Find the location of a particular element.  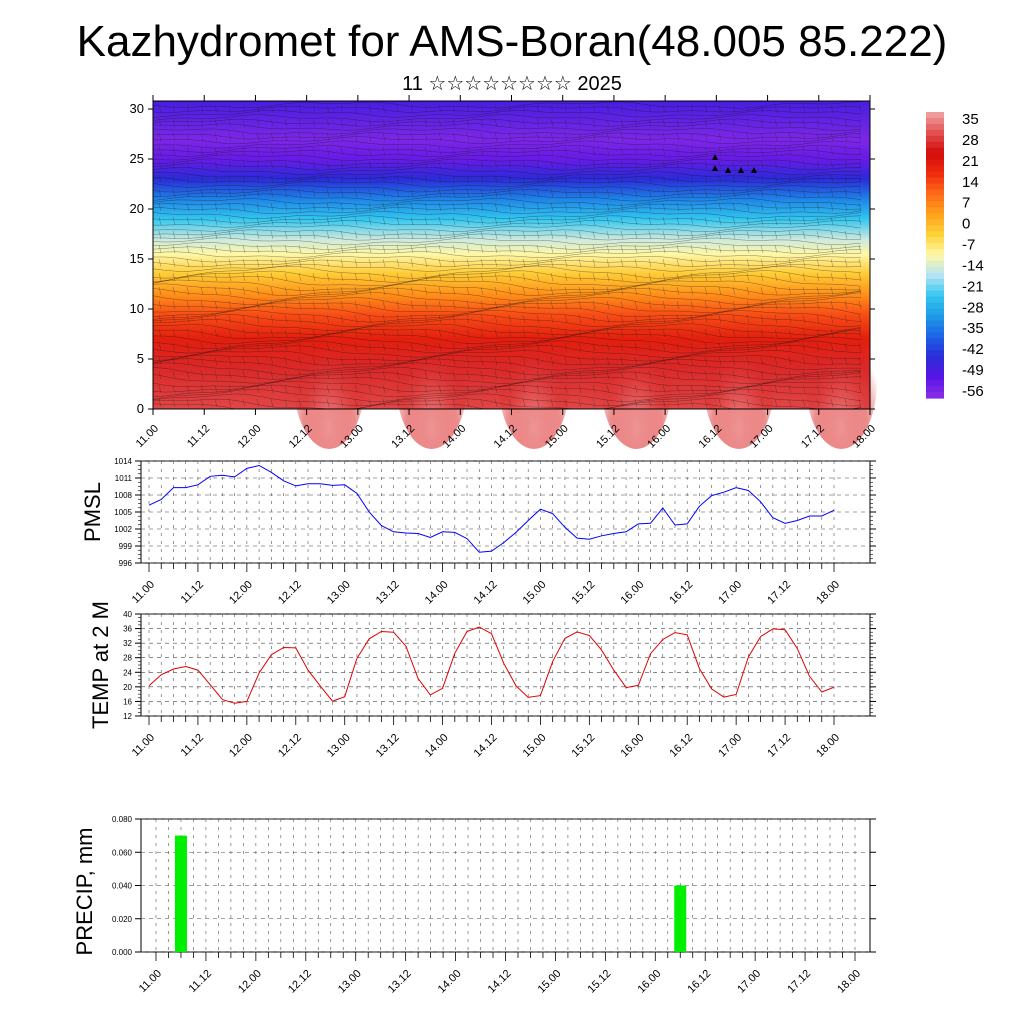

y-tick-label: 28 is located at coordinates (127, 658).